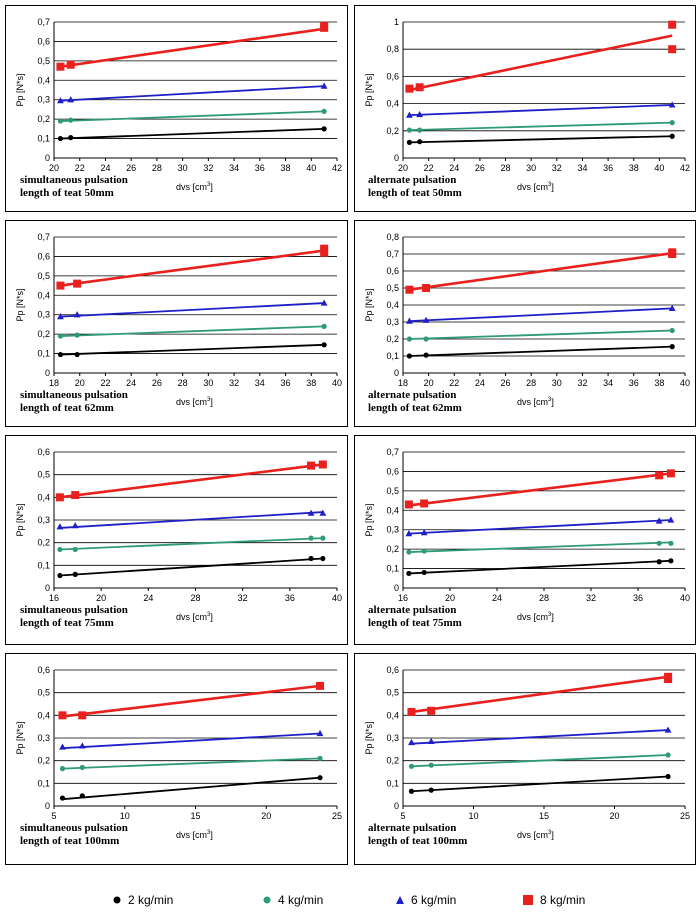  What do you see at coordinates (191, 544) in the screenshot?
I see `trendline-4kg` at bounding box center [191, 544].